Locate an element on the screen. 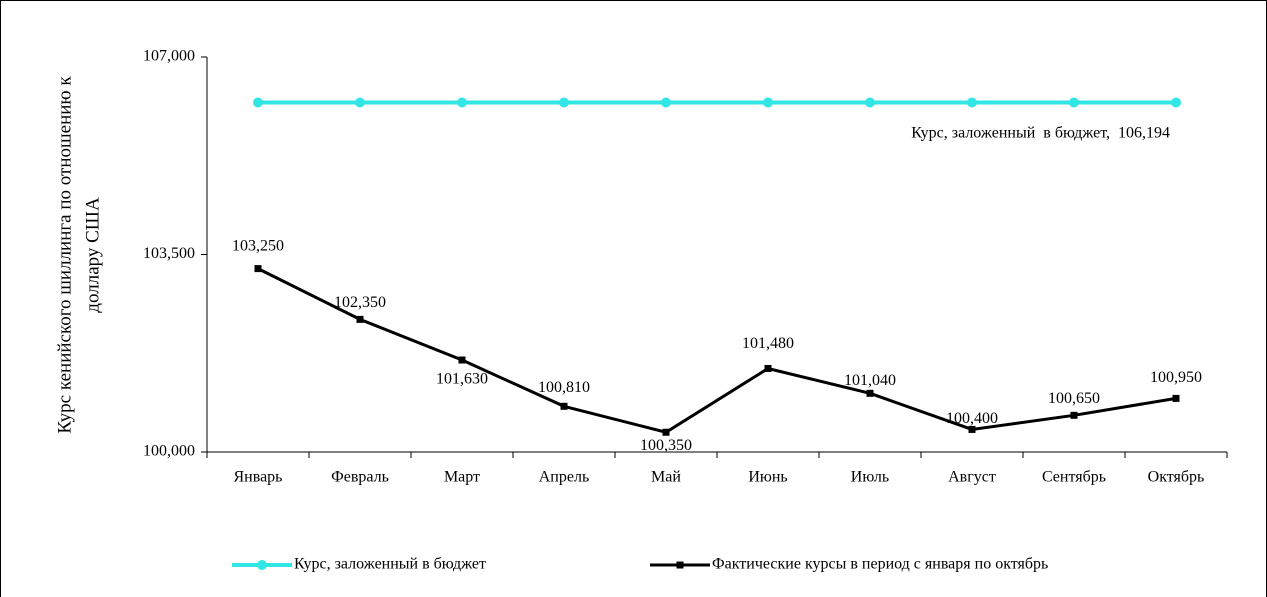 Image resolution: width=1267 pixels, height=597 pixels. x-tick-label: Июль is located at coordinates (870, 477).